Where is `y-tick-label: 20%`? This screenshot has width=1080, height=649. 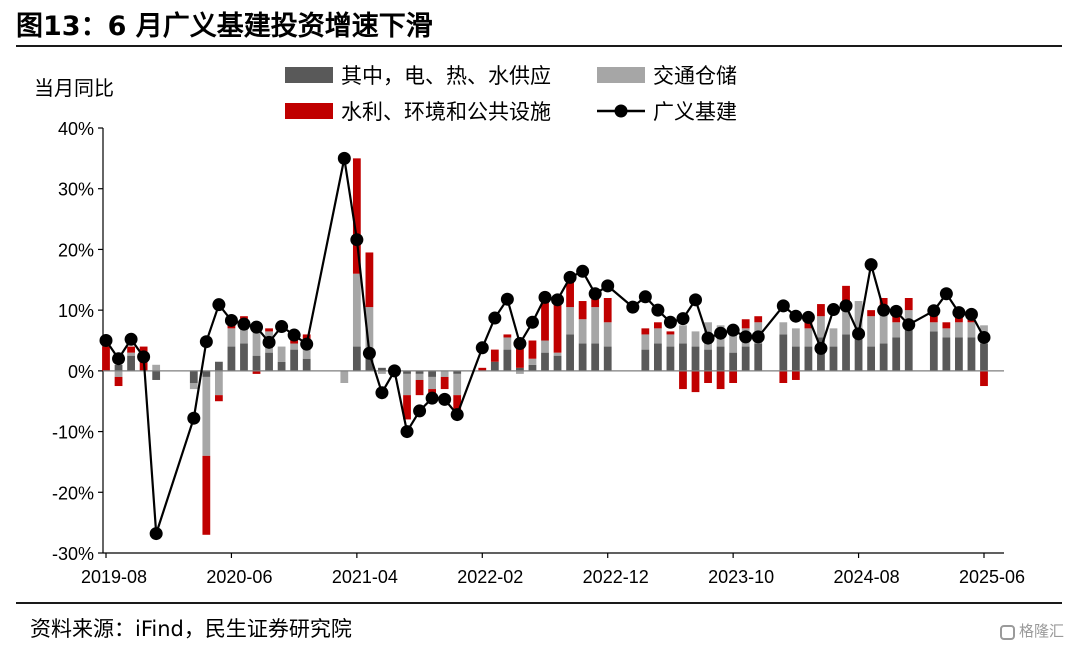 y-tick-label: 20% is located at coordinates (76, 250).